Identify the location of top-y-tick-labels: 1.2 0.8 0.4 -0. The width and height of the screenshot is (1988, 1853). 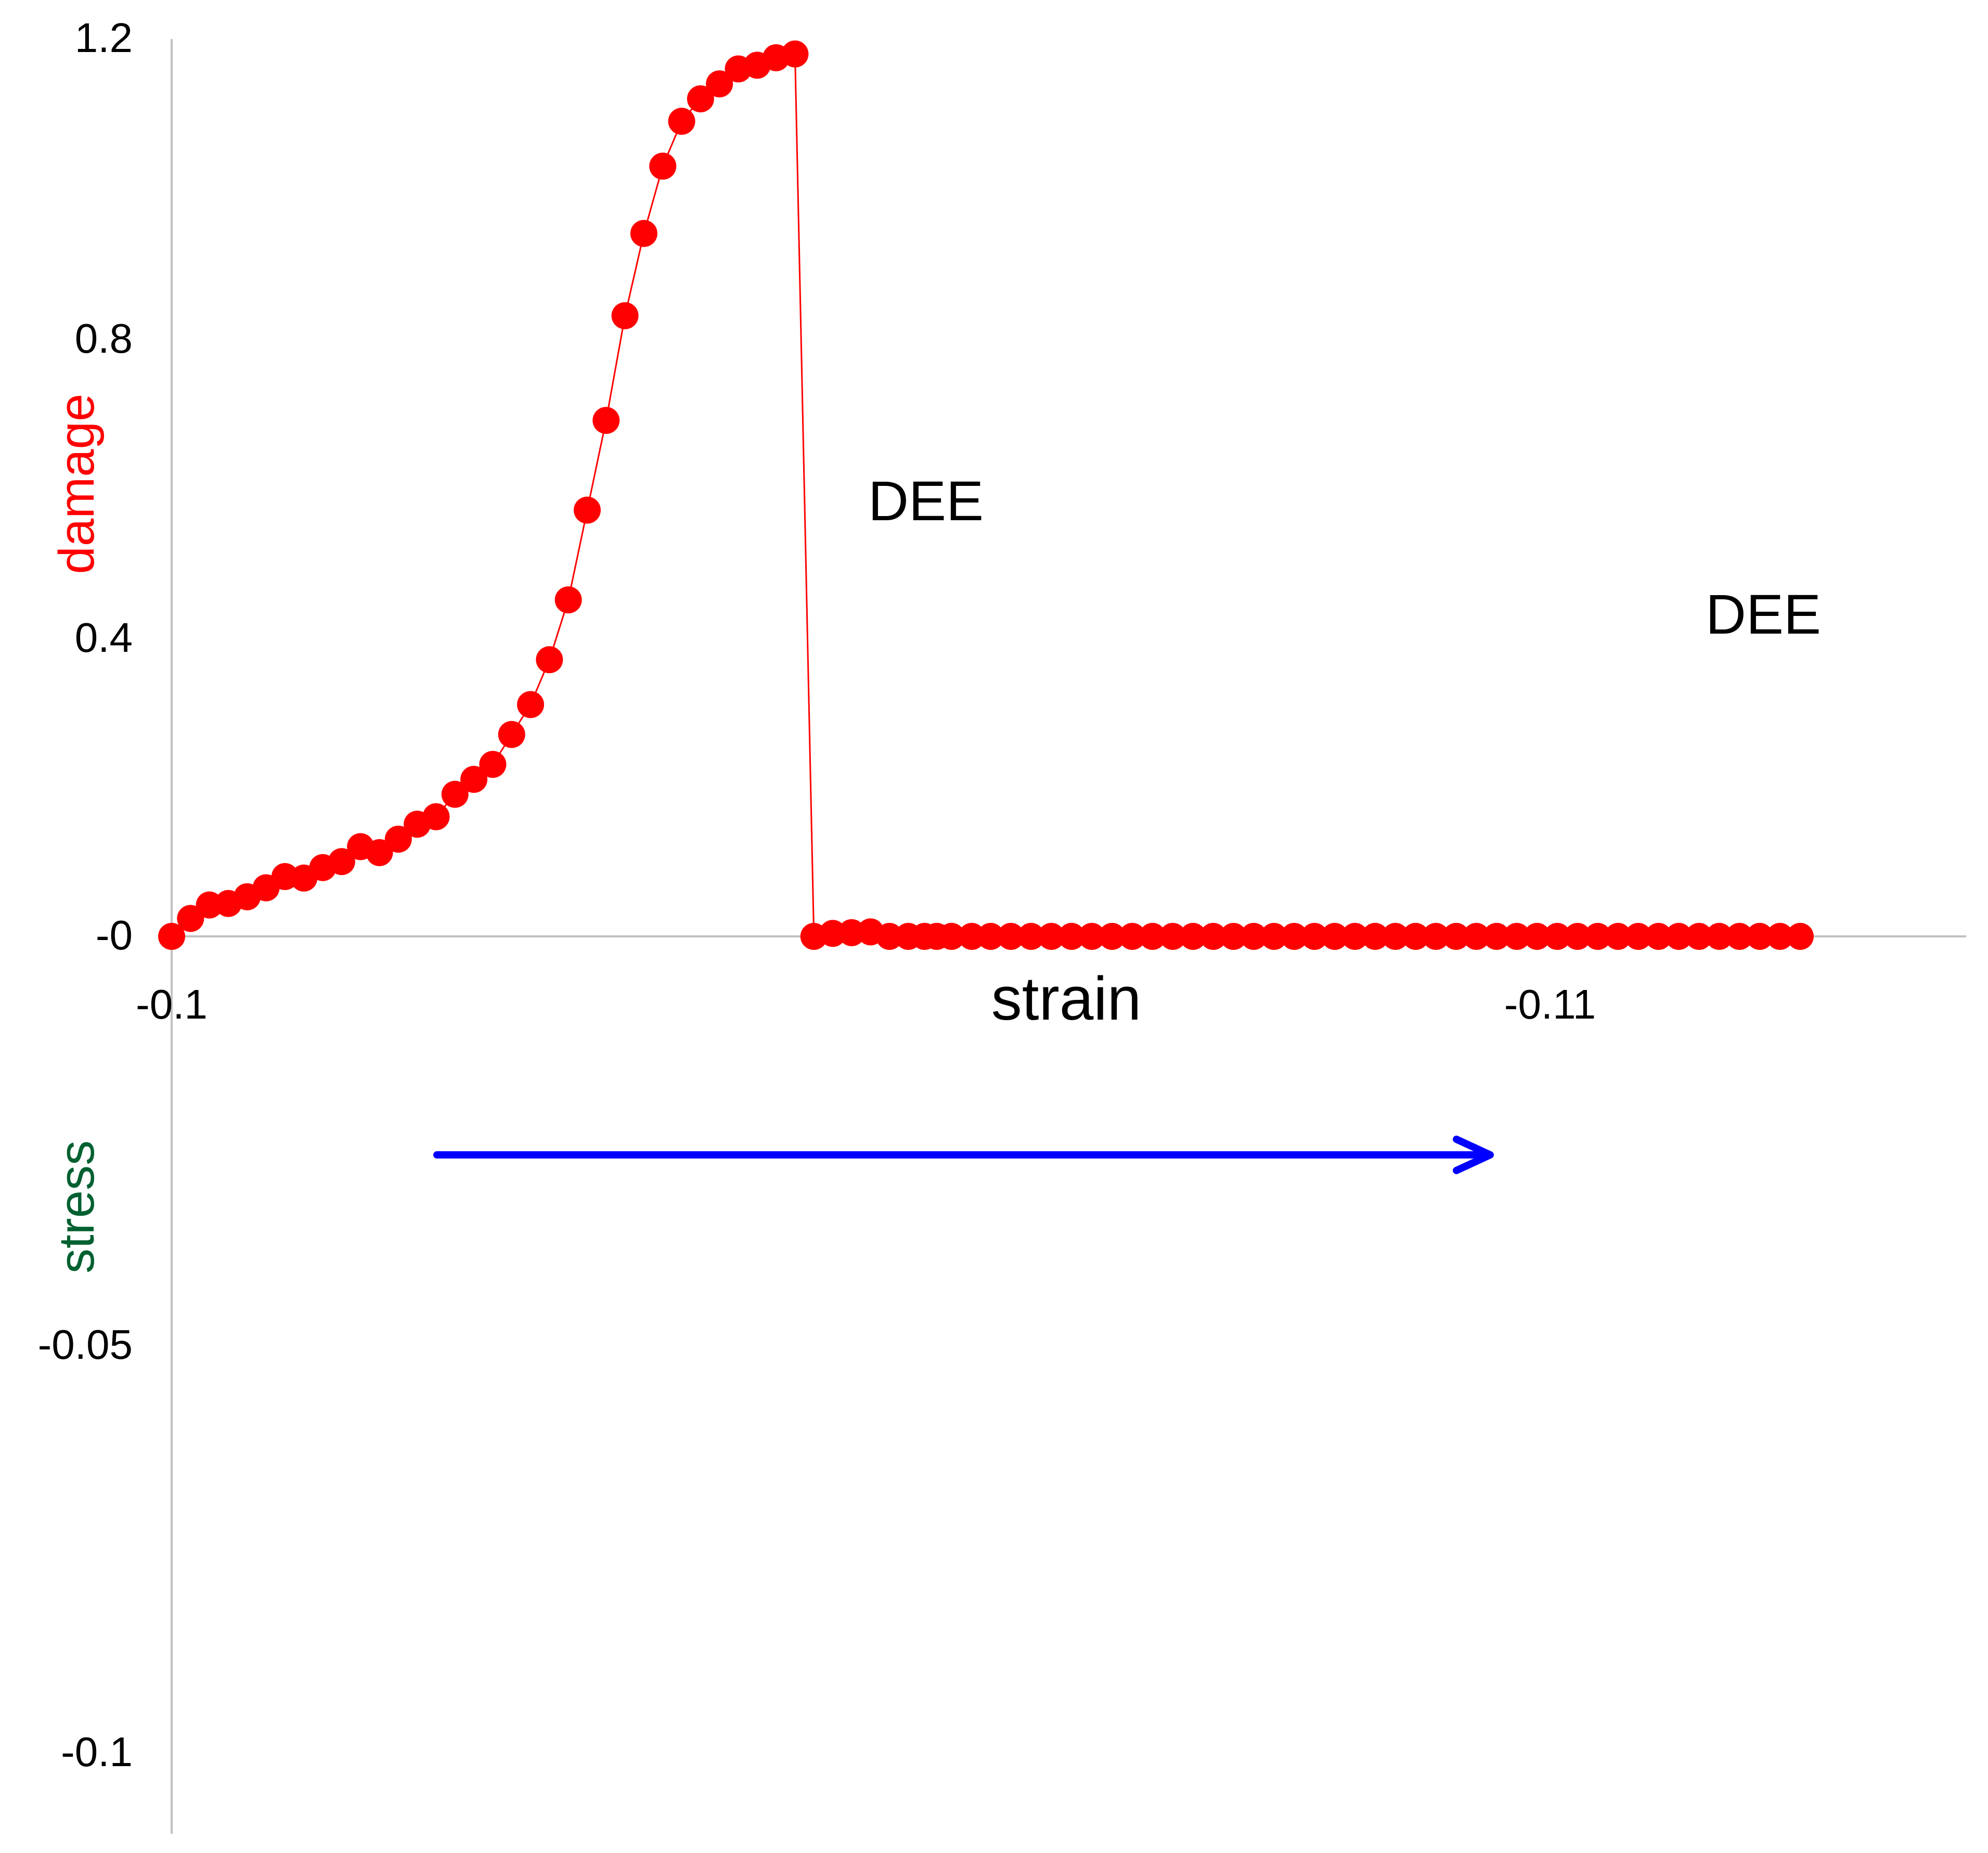
(104, 487).